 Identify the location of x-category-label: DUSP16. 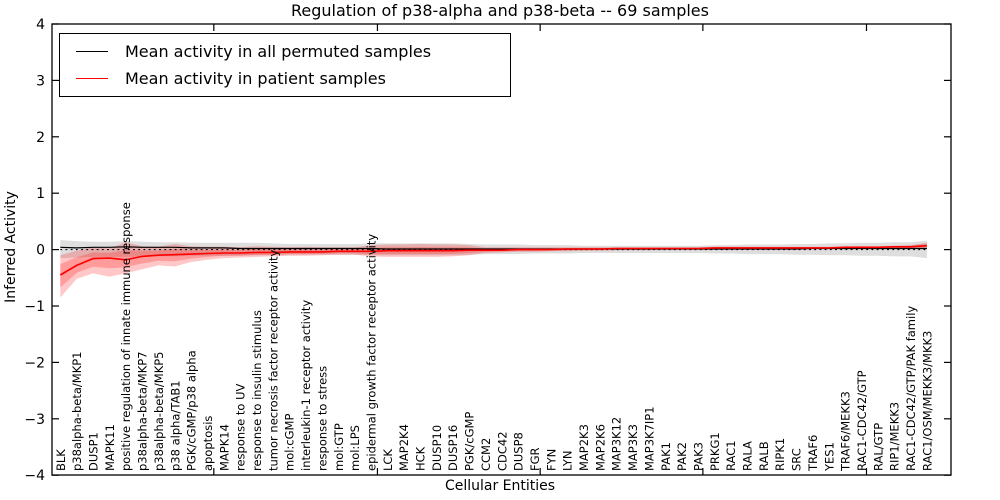
(453, 448).